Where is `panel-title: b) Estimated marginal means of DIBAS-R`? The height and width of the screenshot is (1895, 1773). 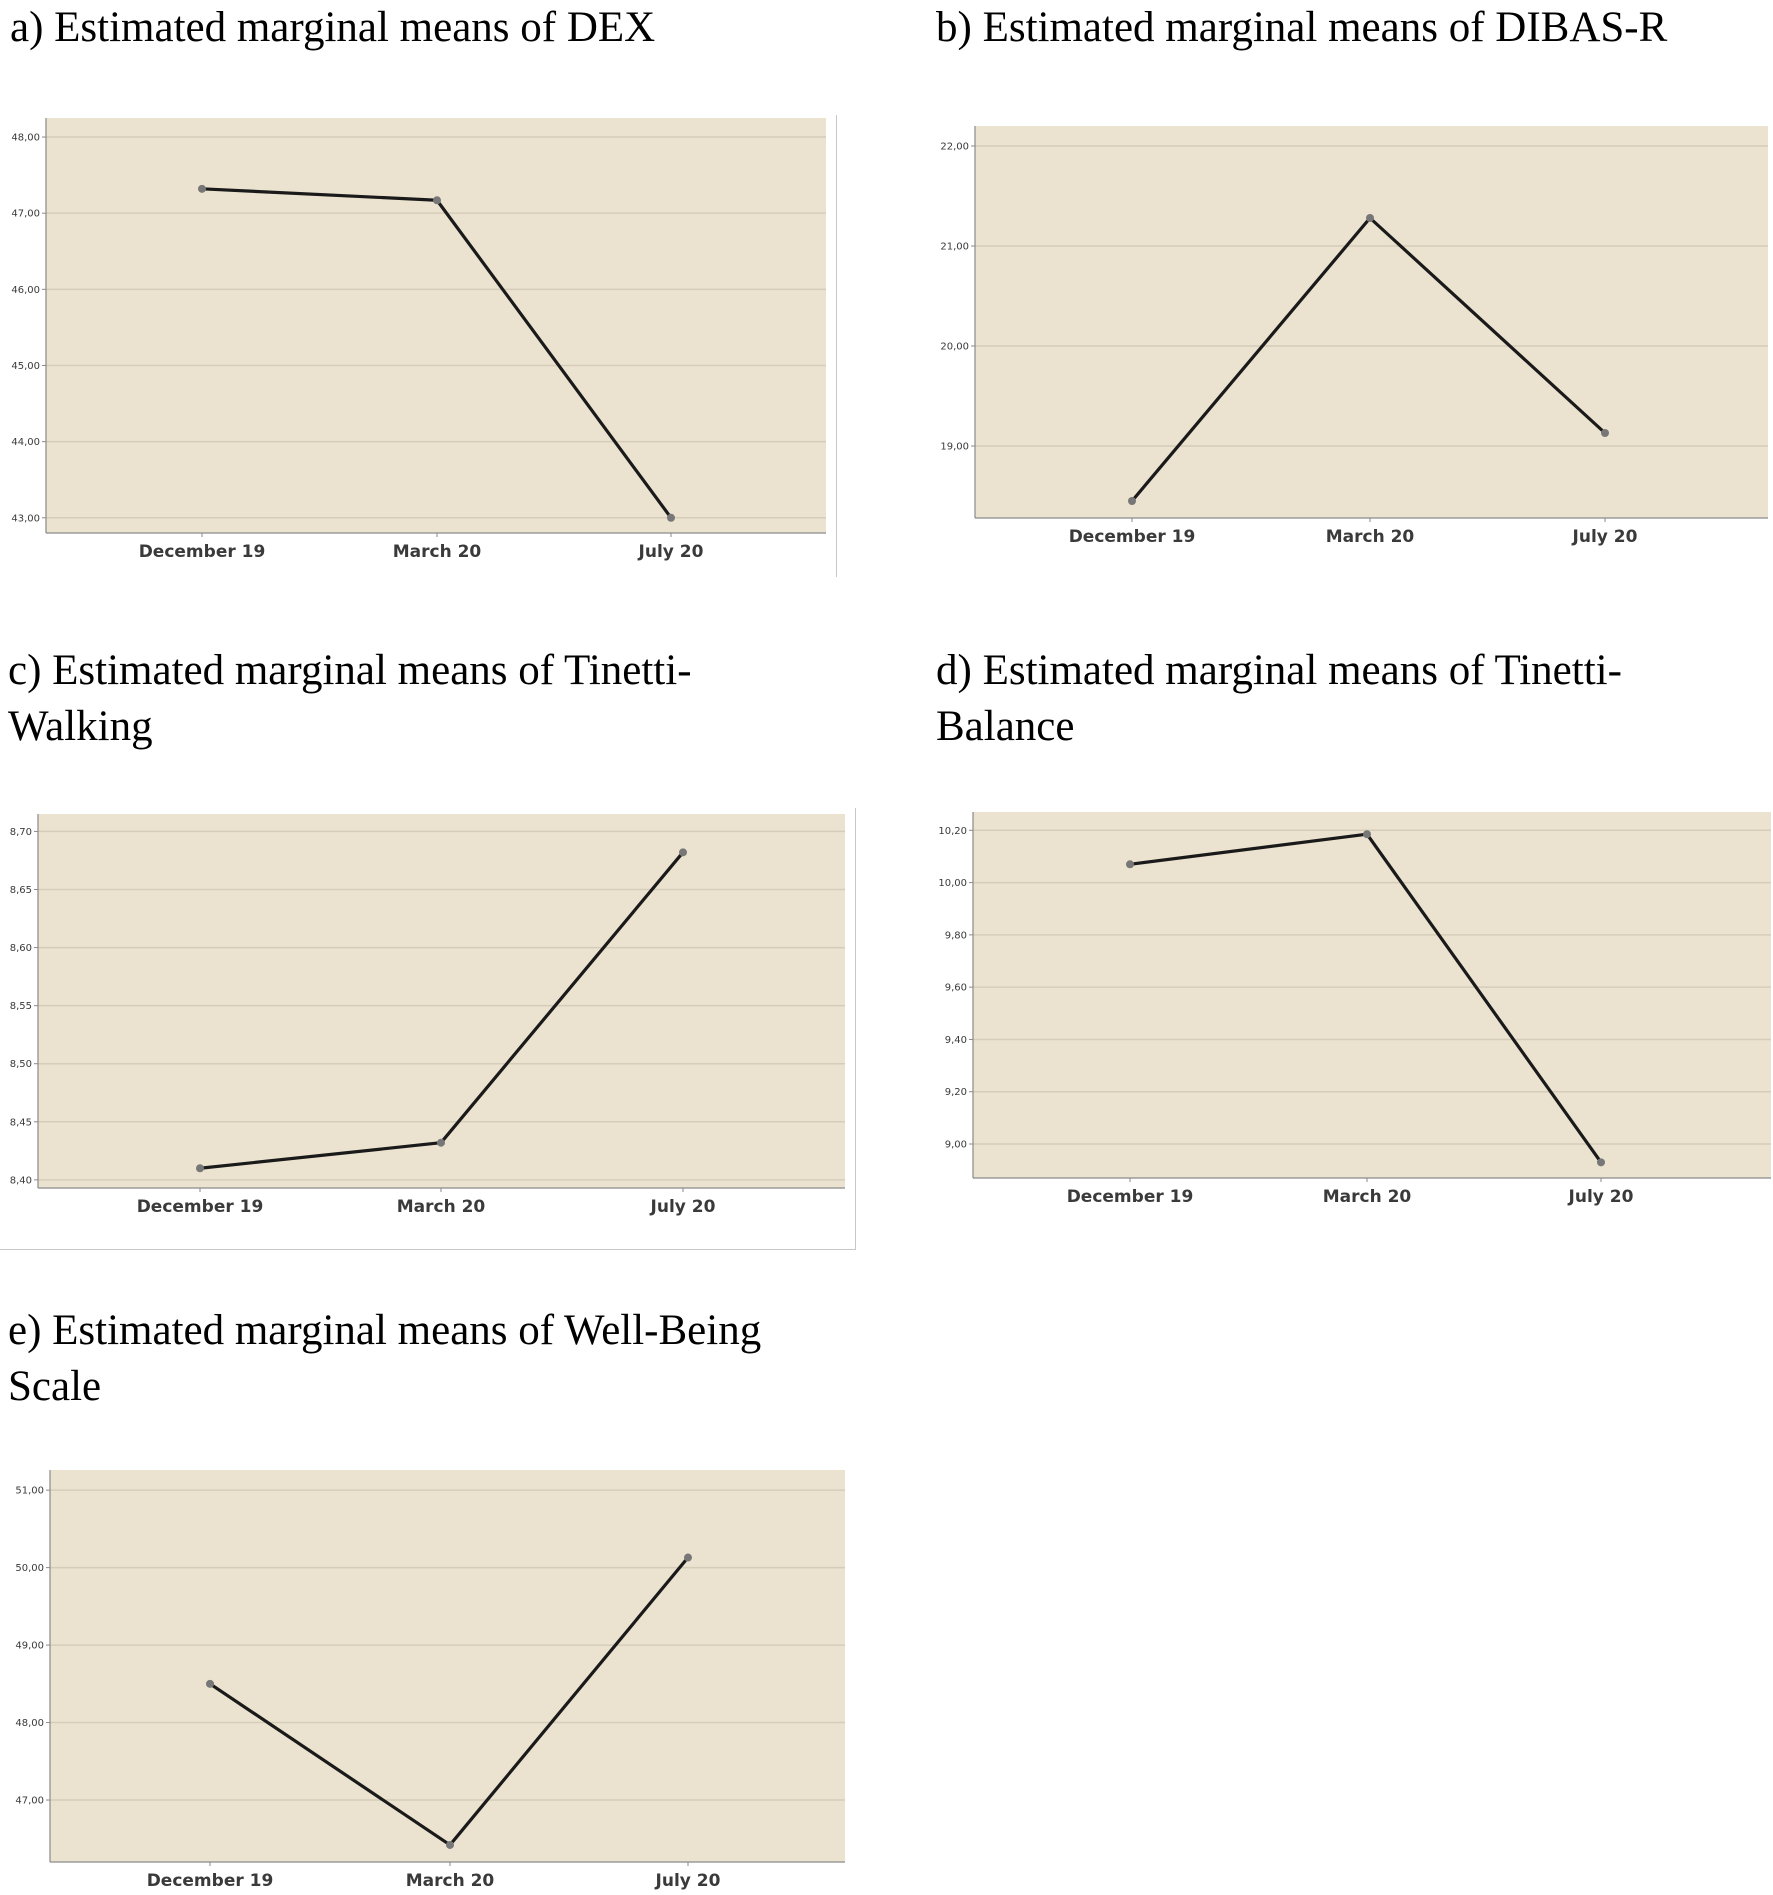
panel-title: b) Estimated marginal means of DIBAS-R is located at coordinates (1351, 28).